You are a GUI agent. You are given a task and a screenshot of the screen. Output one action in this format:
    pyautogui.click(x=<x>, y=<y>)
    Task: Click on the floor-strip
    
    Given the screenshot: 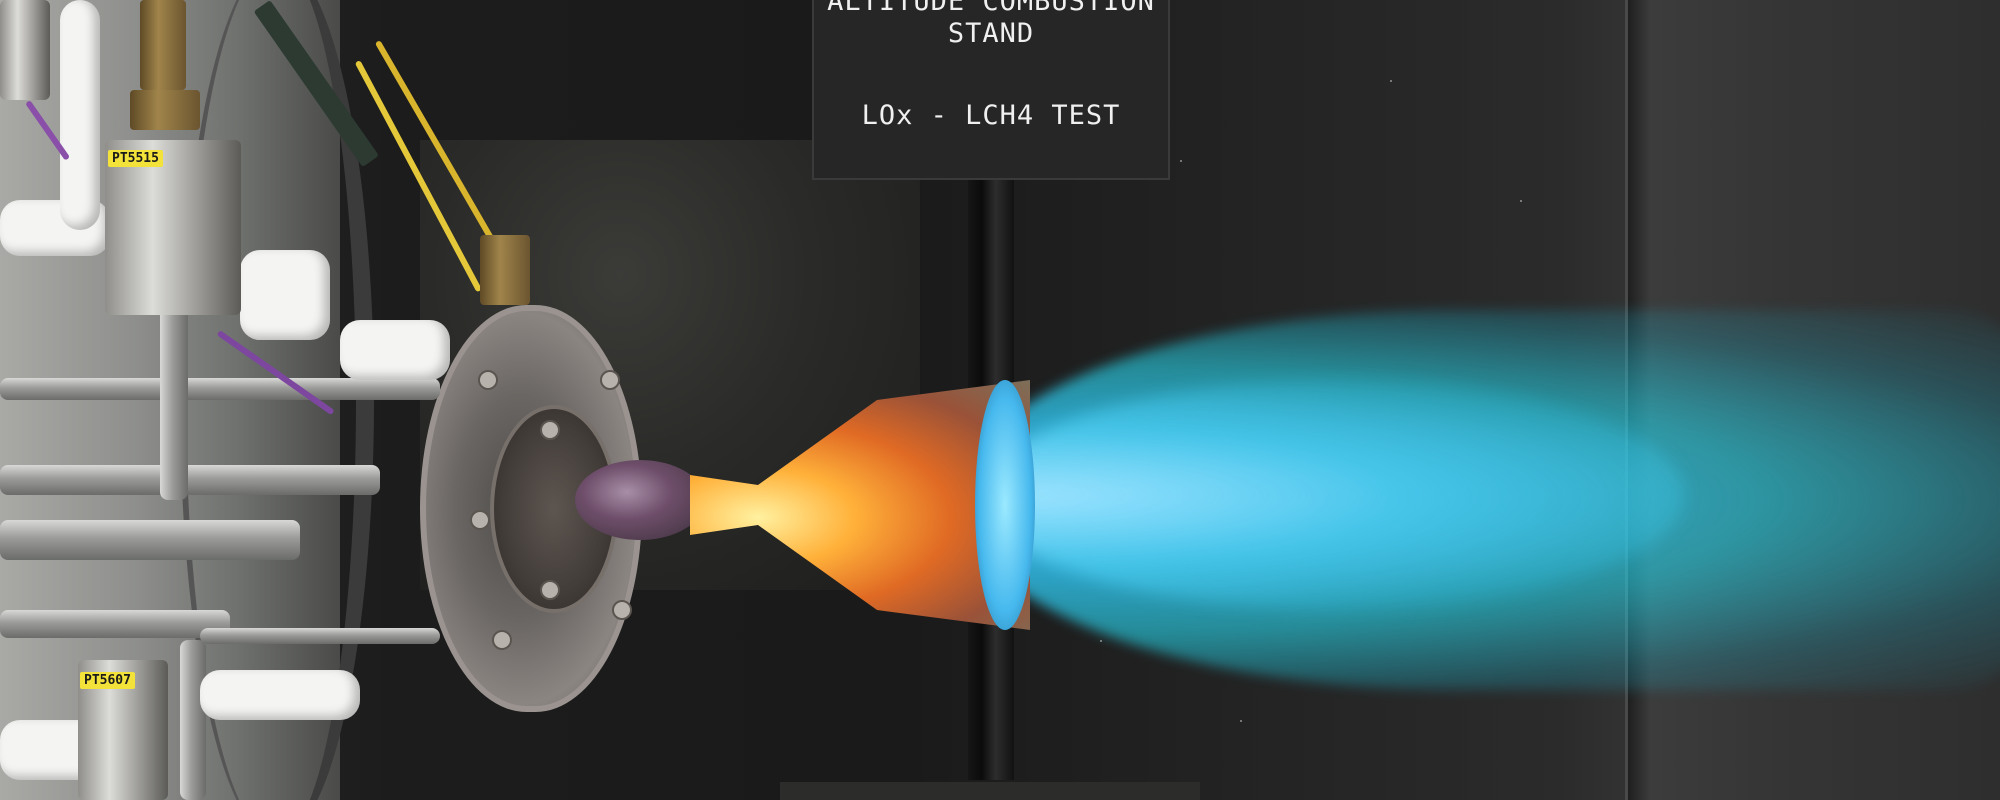 What is the action you would take?
    pyautogui.click(x=990, y=791)
    